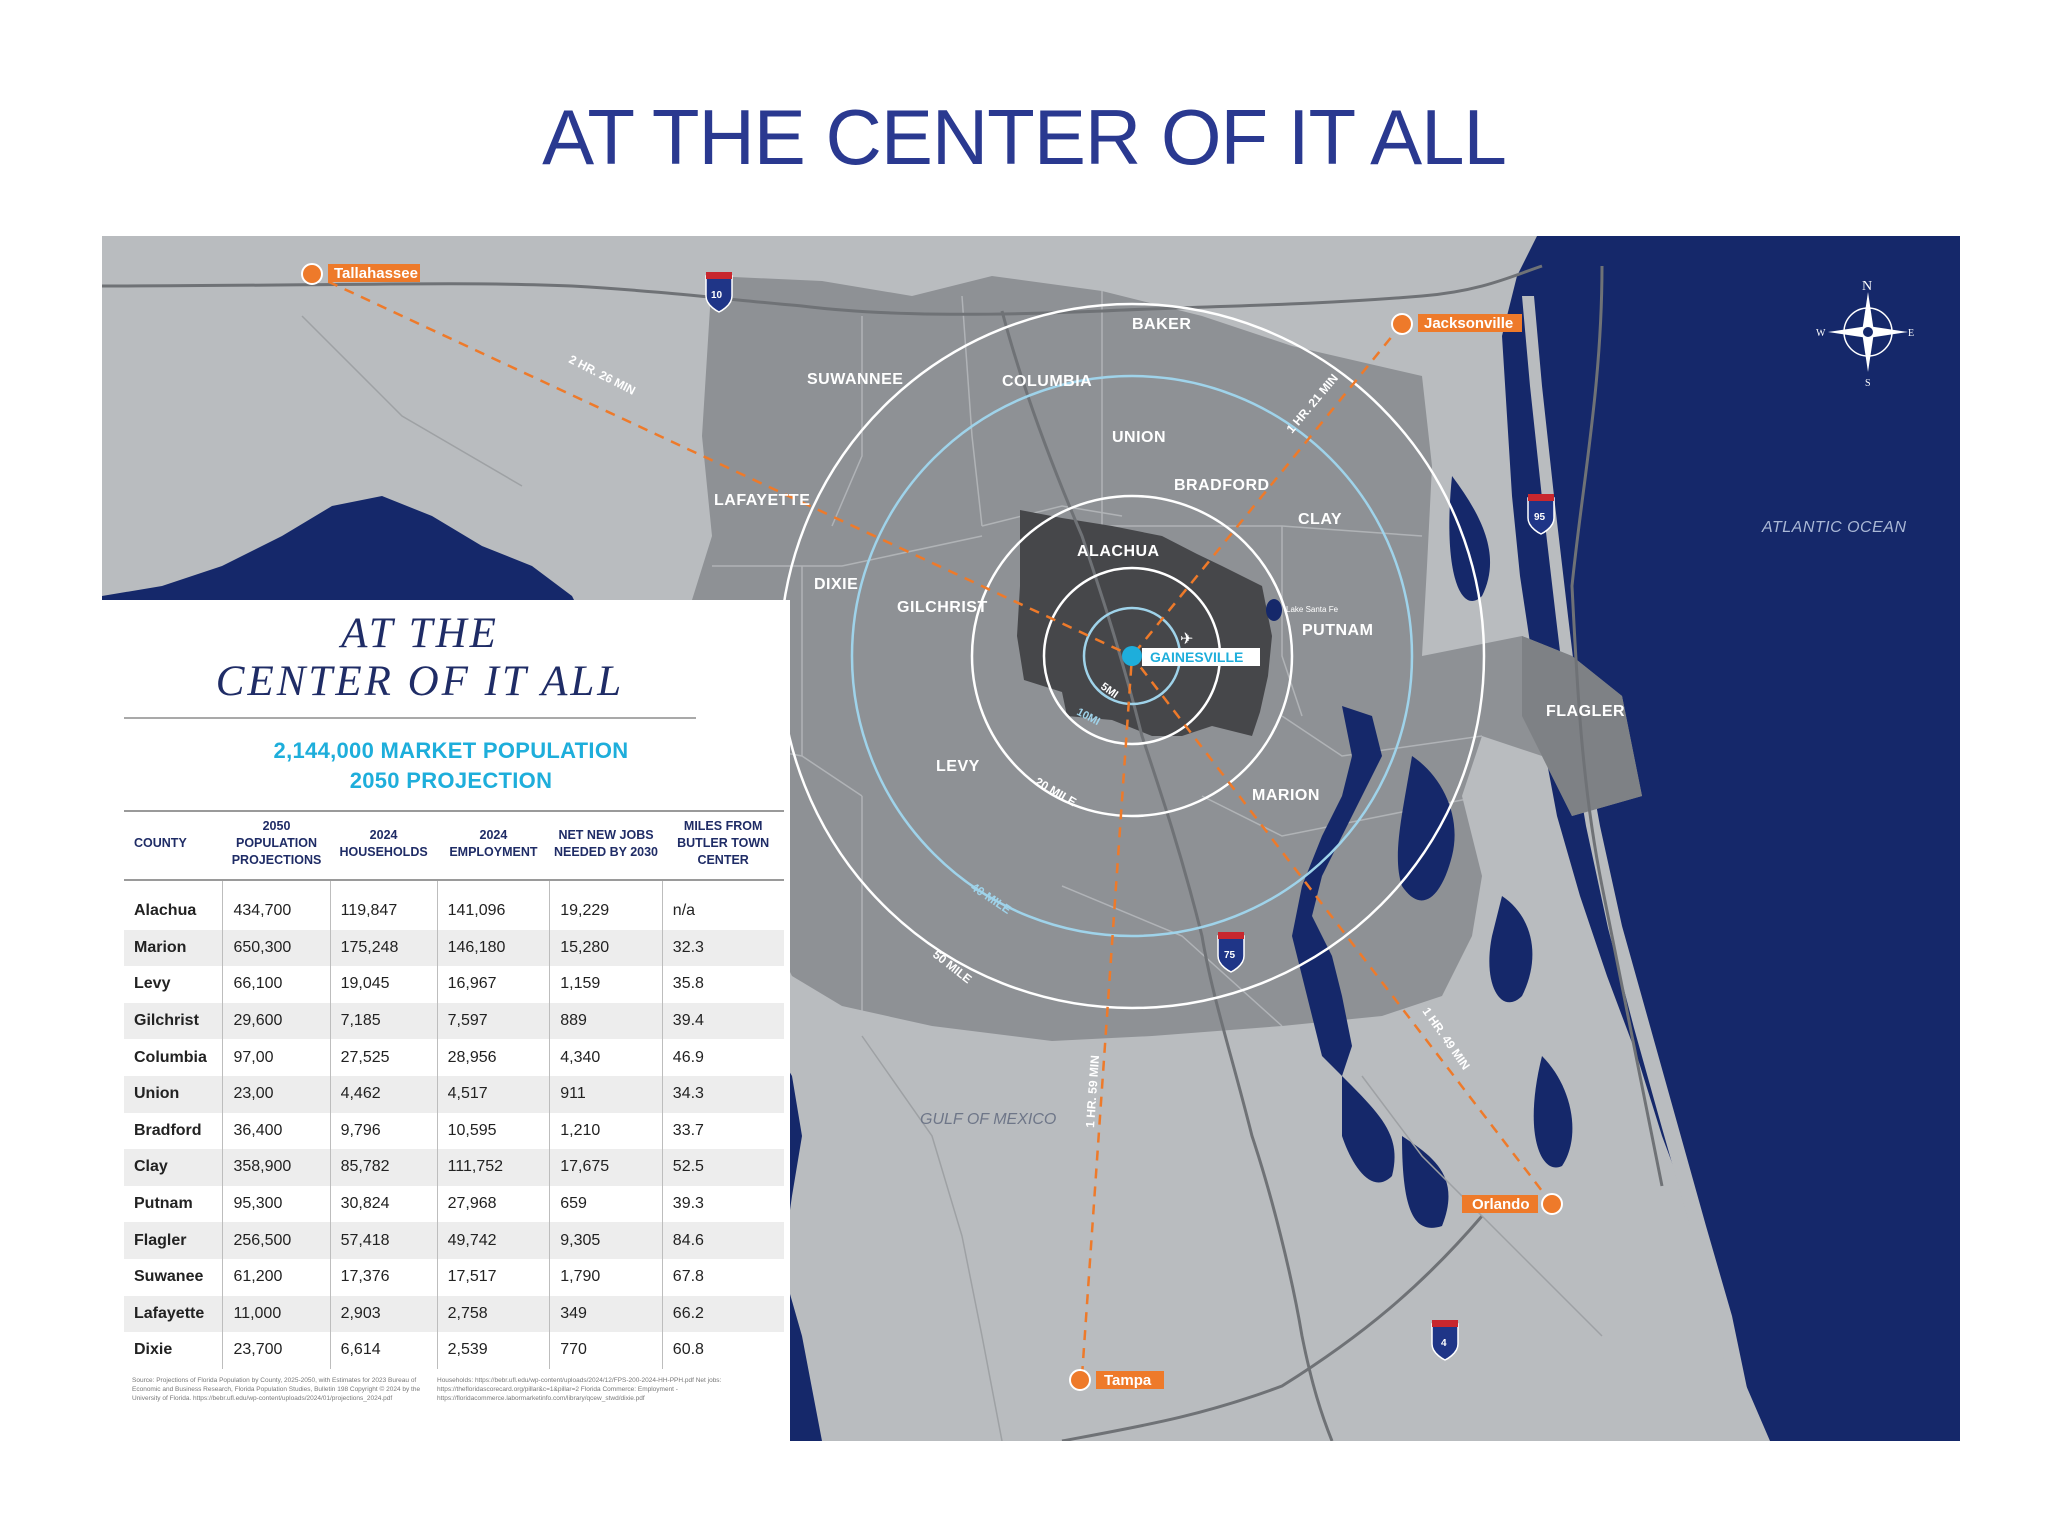  What do you see at coordinates (494, 948) in the screenshot?
I see `table-cell: 146,180` at bounding box center [494, 948].